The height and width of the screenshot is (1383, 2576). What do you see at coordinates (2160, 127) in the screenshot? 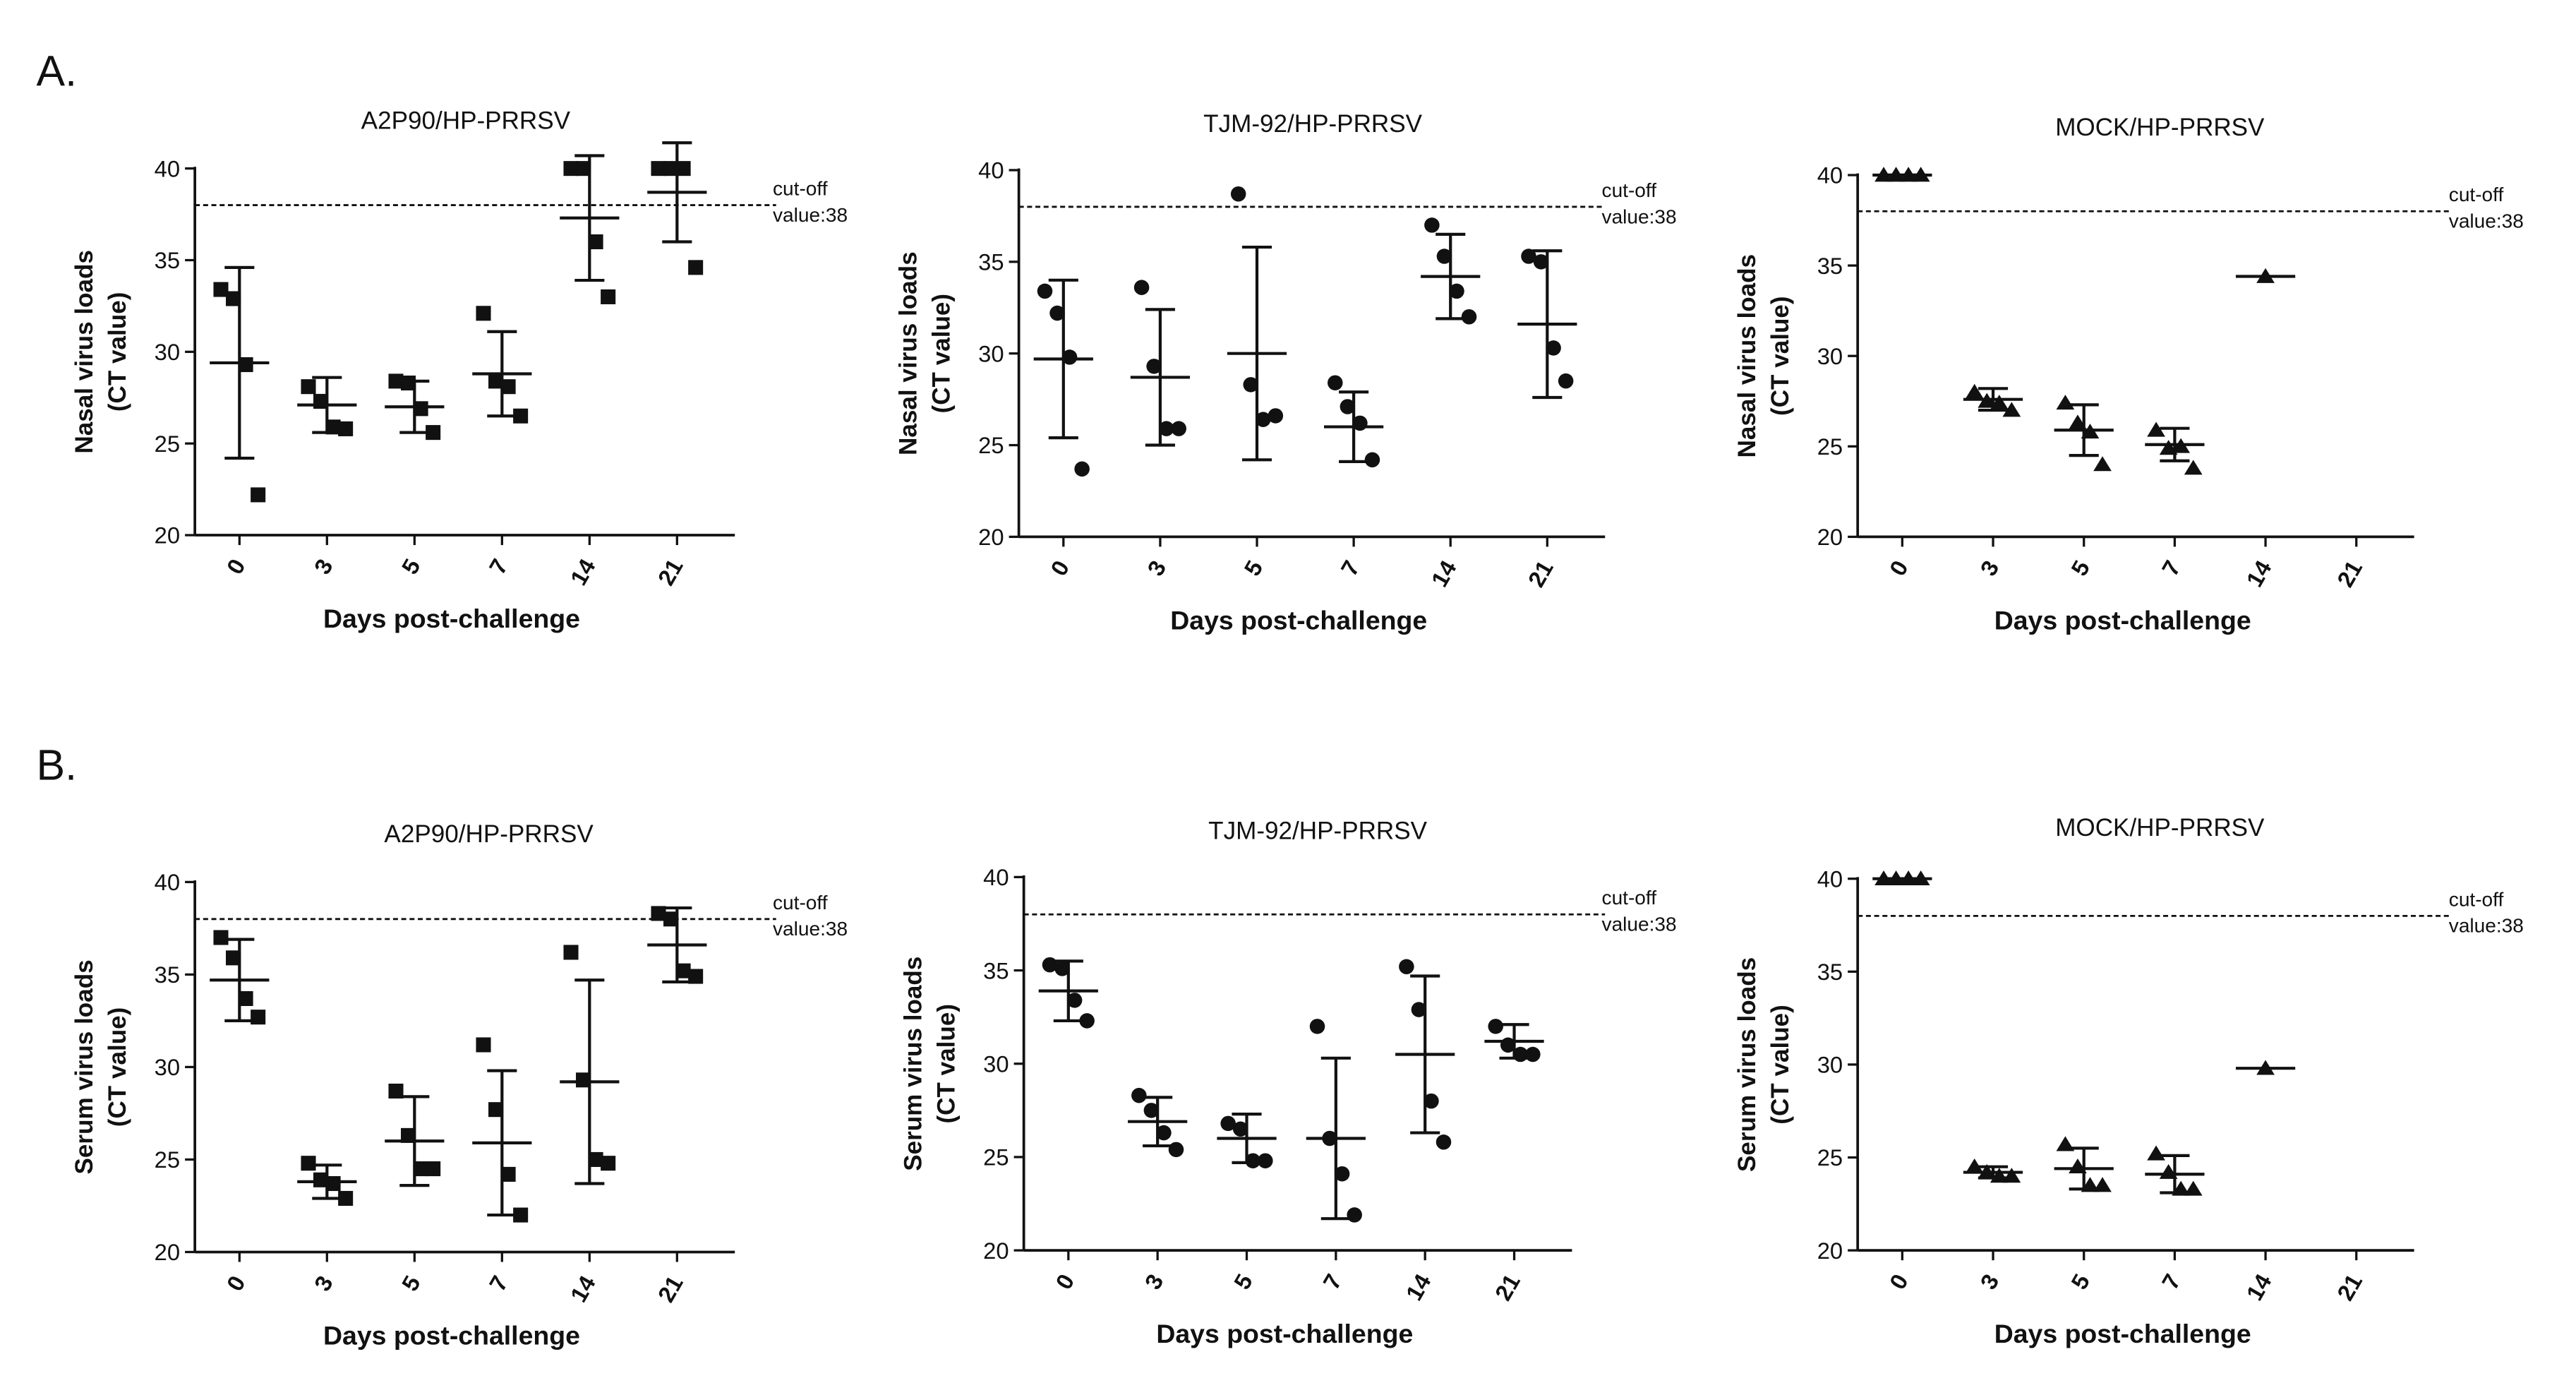
I see `chart-title: MOCK/HP-PRRSV` at bounding box center [2160, 127].